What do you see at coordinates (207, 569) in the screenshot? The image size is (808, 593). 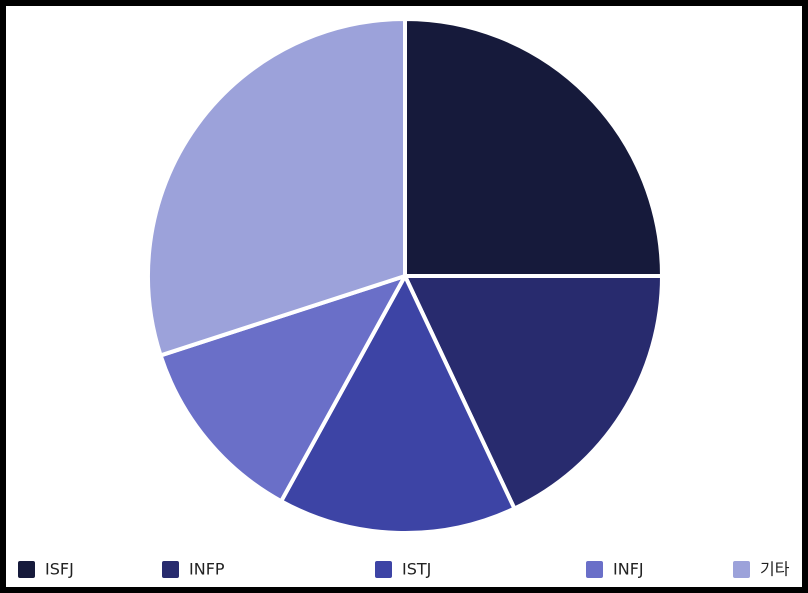 I see `legend-label: INFP` at bounding box center [207, 569].